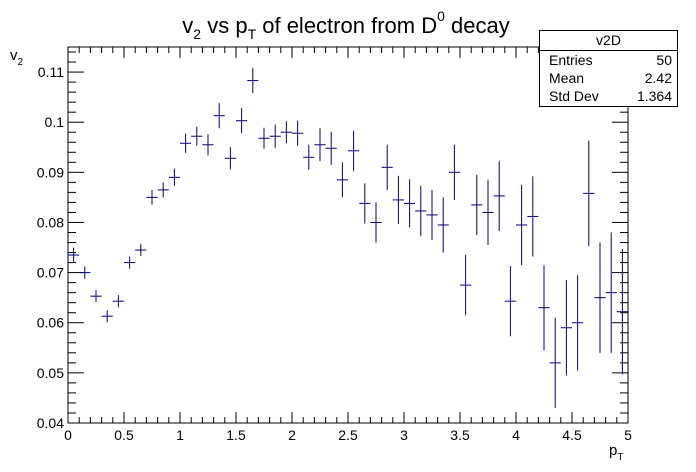 The height and width of the screenshot is (472, 696). What do you see at coordinates (348, 435) in the screenshot?
I see `x-tick-label: 2.5` at bounding box center [348, 435].